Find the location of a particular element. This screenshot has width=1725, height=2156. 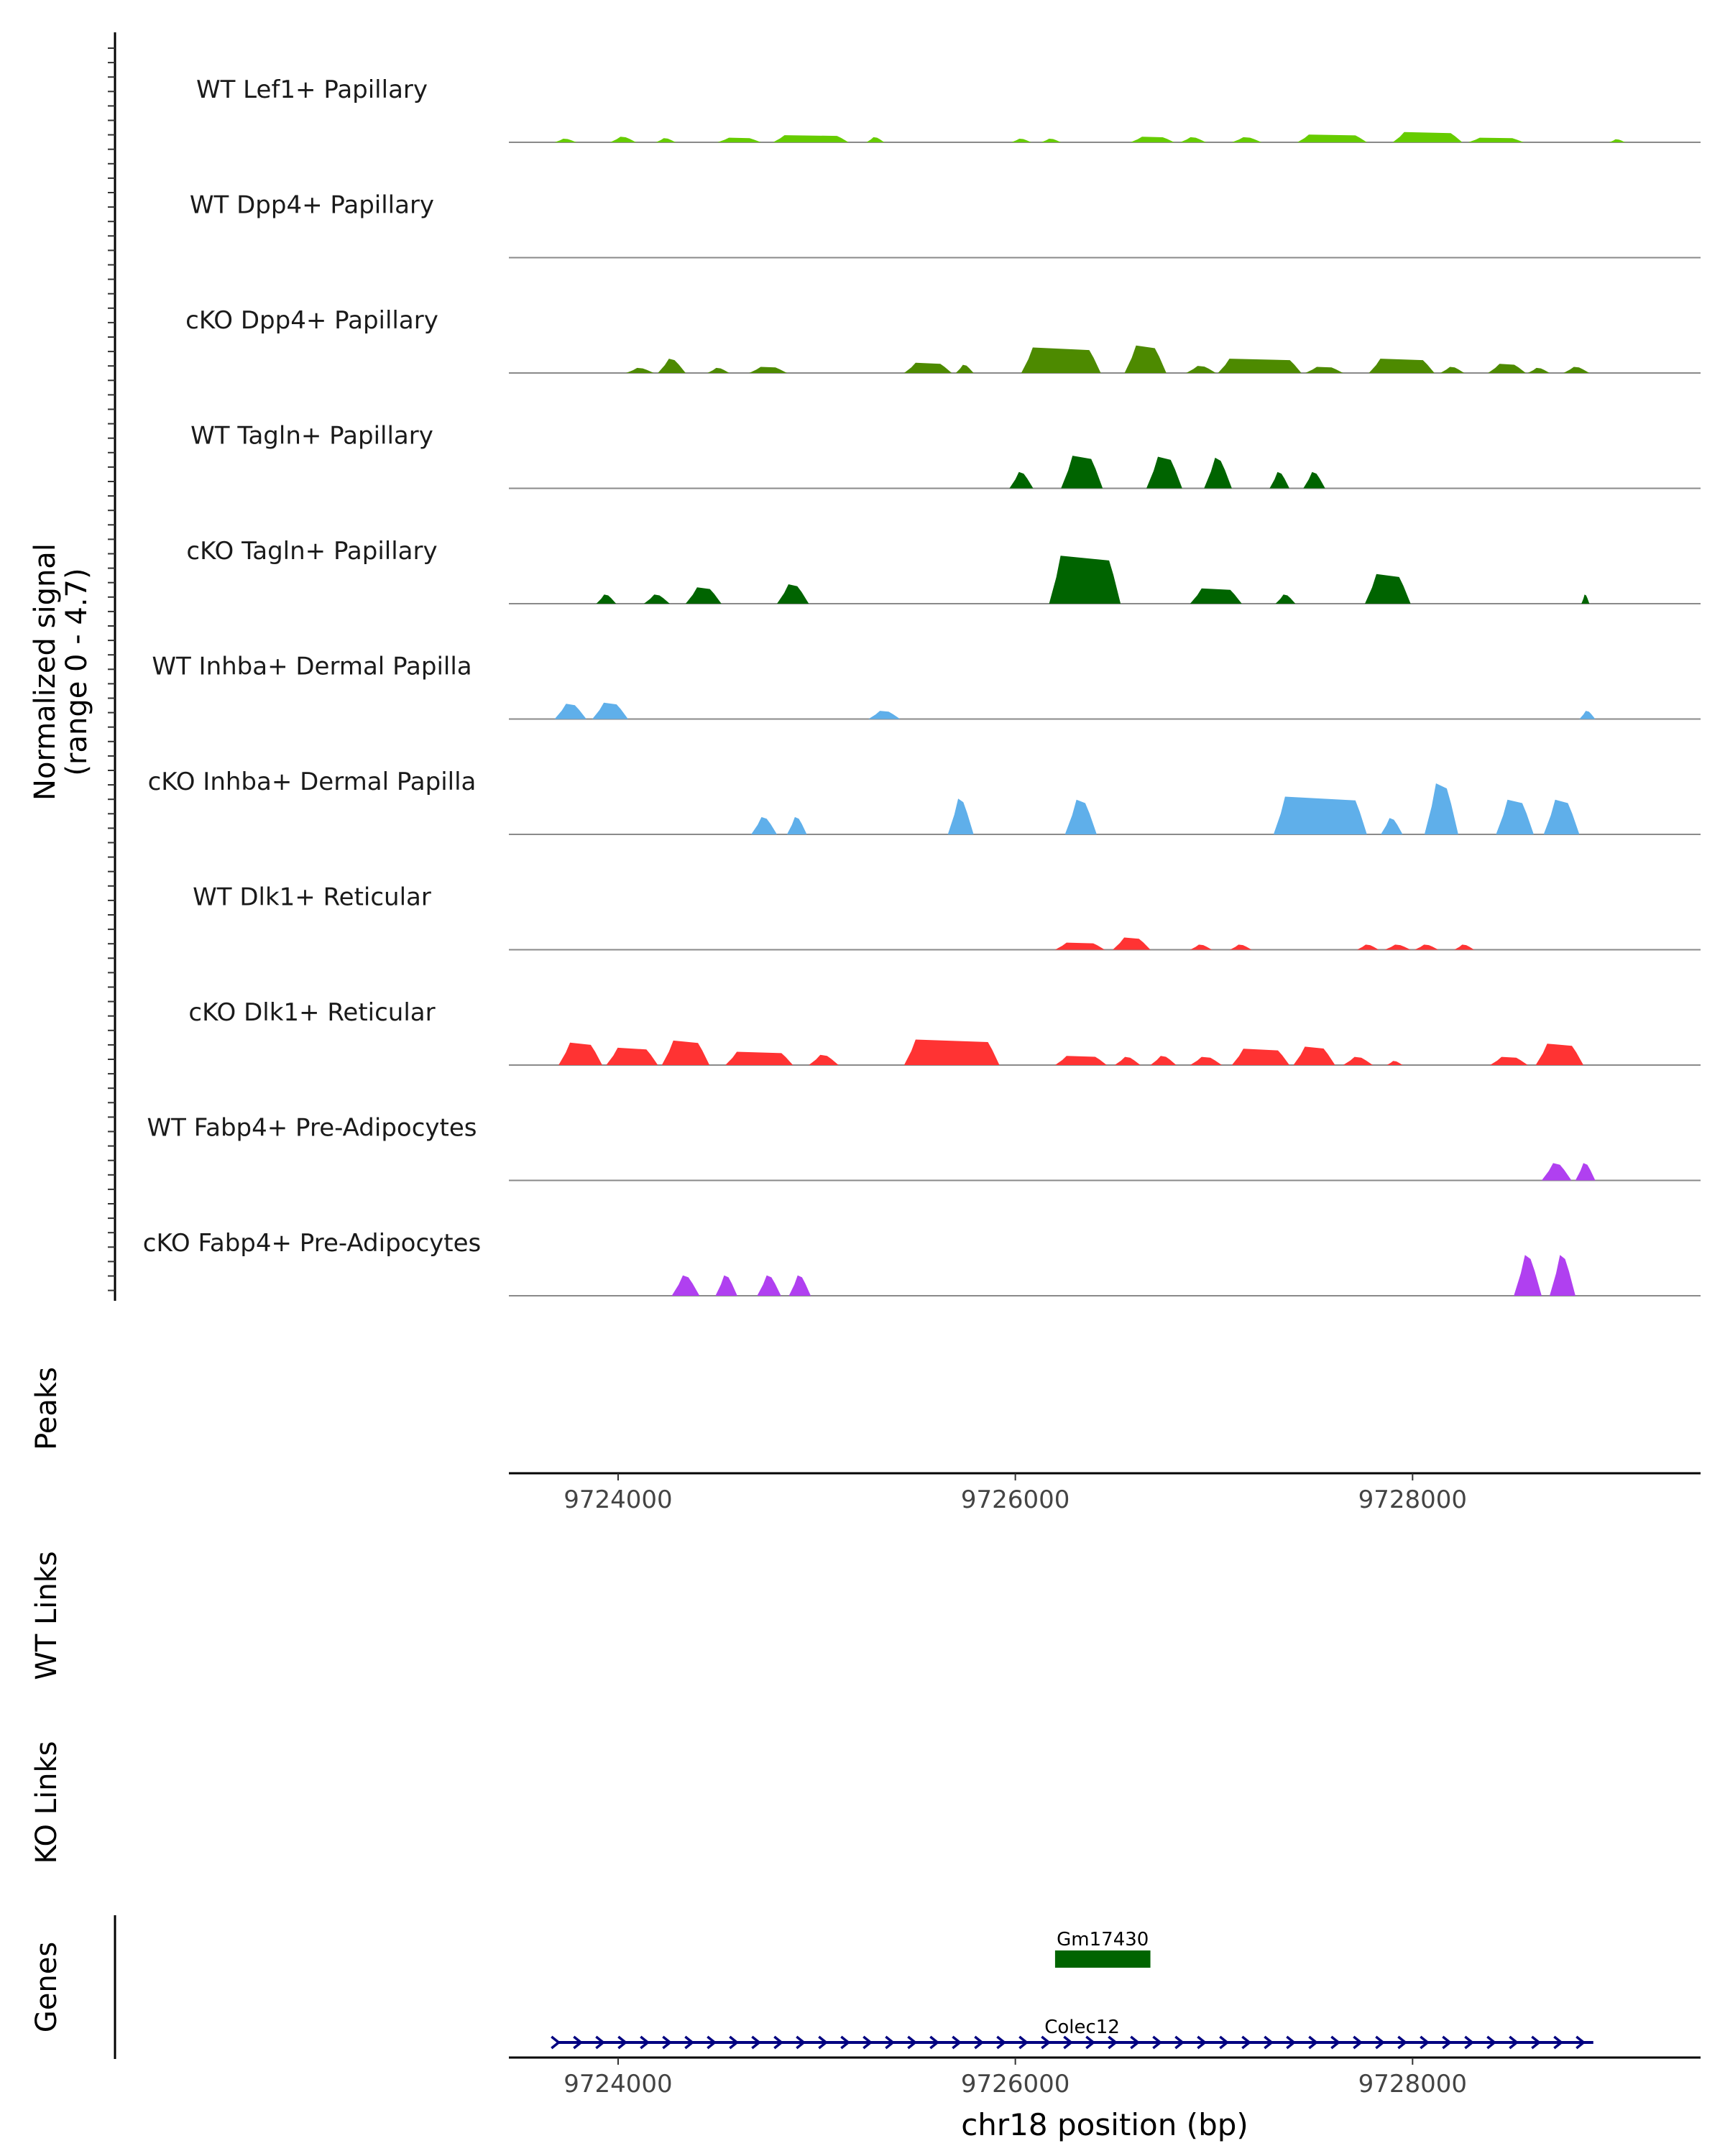

x-tick-label: 9724000 is located at coordinates (618, 1499).